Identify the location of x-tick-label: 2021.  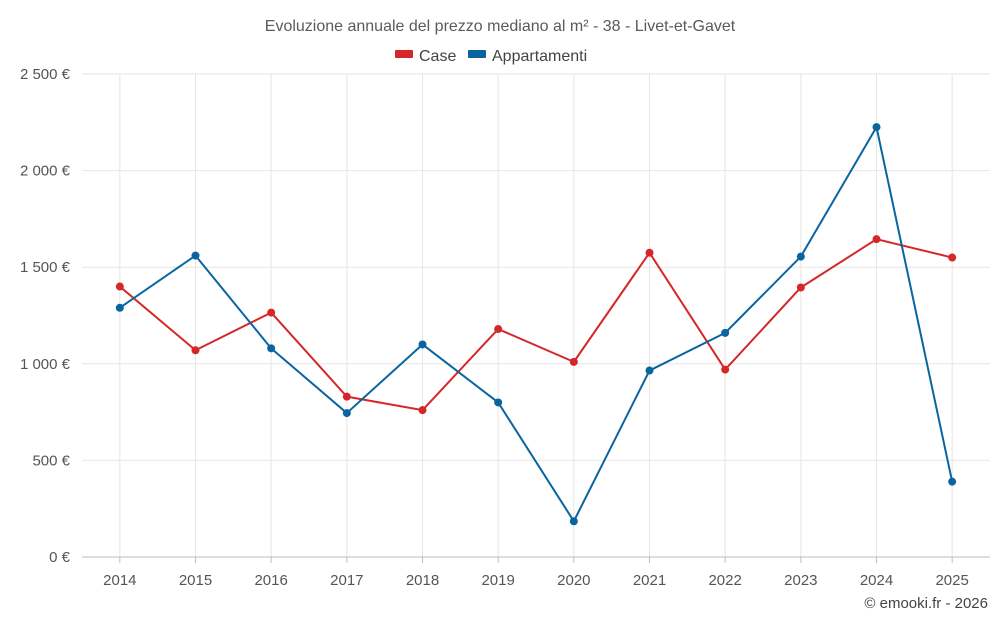
(649, 580).